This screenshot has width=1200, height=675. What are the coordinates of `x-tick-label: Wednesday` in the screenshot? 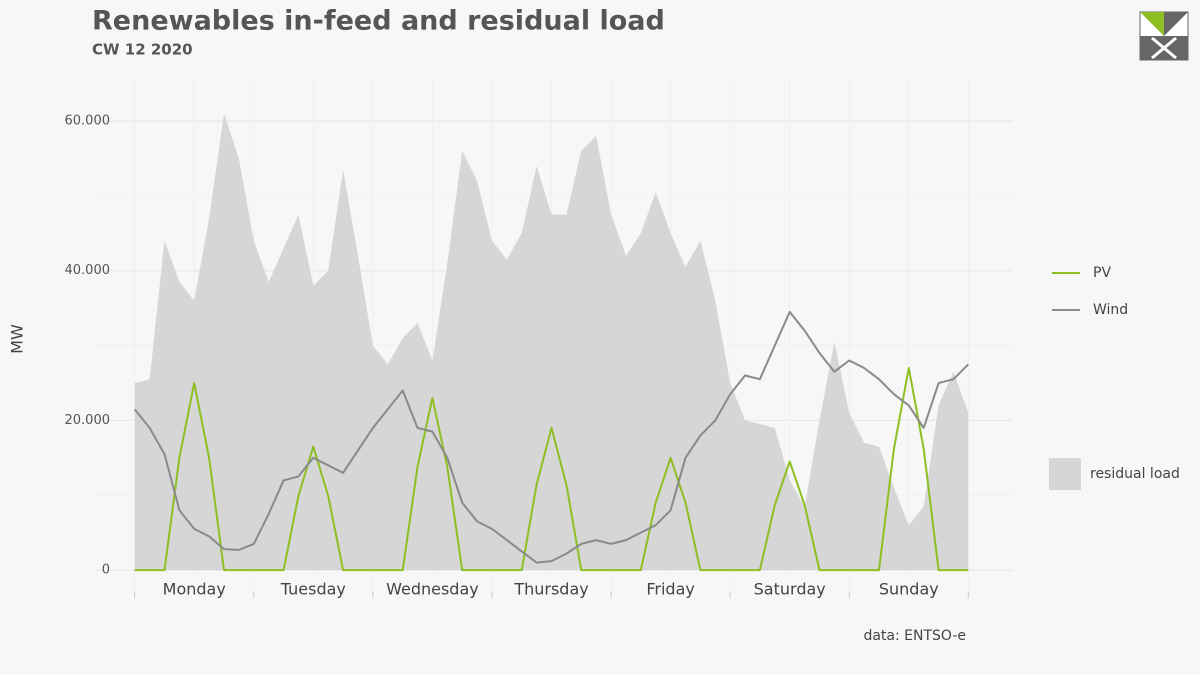 It's located at (432, 589).